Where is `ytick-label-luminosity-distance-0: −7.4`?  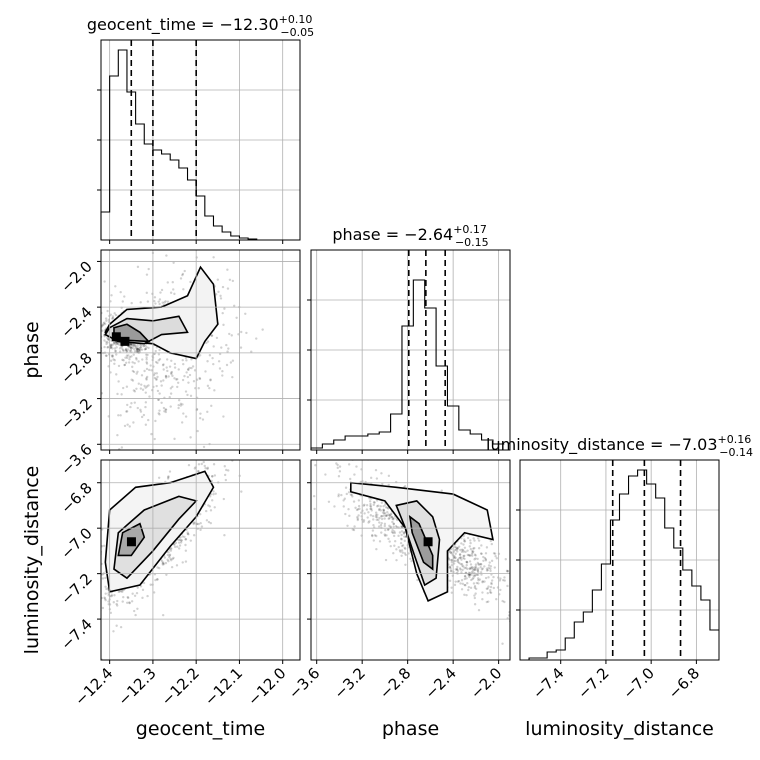 ytick-label-luminosity-distance-0: −7.4 is located at coordinates (76, 634).